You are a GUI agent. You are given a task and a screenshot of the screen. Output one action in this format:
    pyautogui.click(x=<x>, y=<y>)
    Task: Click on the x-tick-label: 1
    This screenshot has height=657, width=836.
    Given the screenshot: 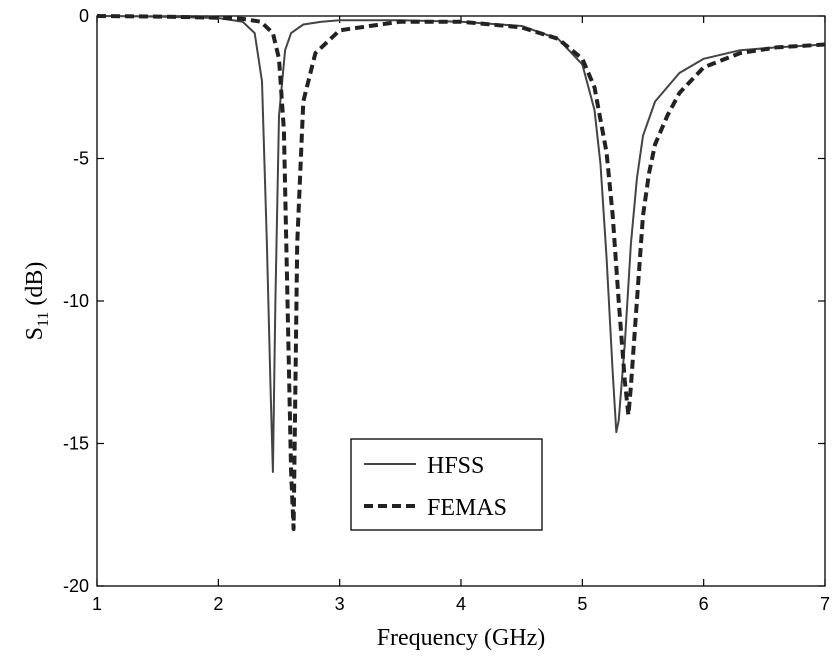 What is the action you would take?
    pyautogui.click(x=97, y=604)
    